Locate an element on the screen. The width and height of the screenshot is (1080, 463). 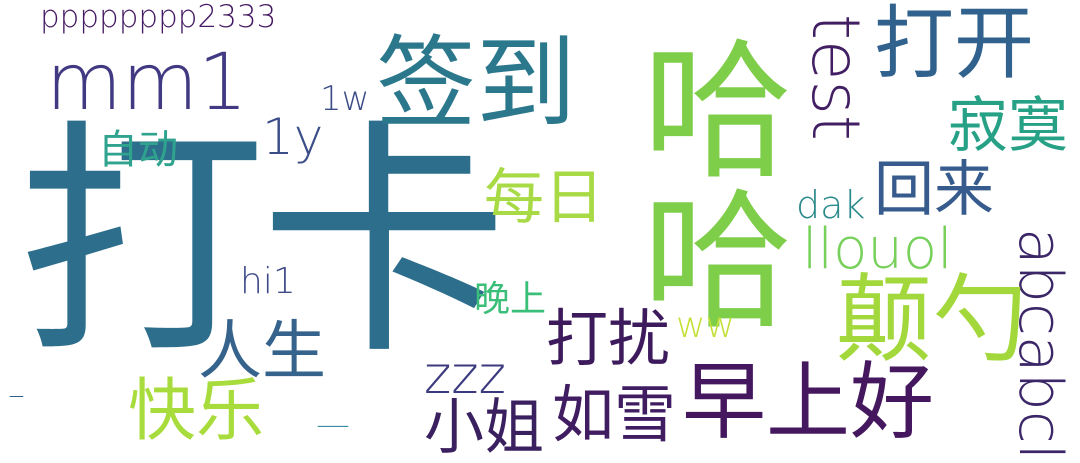
word-wanshang: 晚上 is located at coordinates (510, 299).